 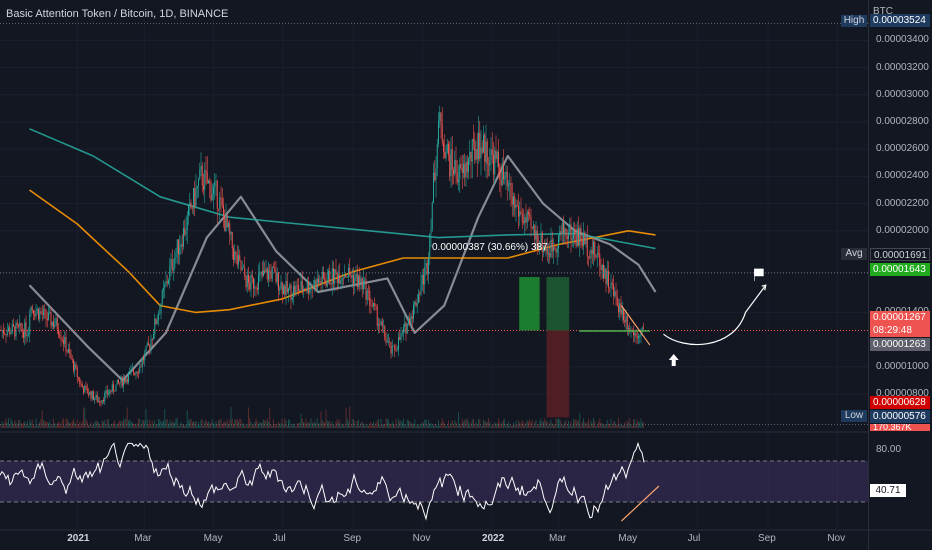 What do you see at coordinates (143, 538) in the screenshot?
I see `time-tick-label: Mar` at bounding box center [143, 538].